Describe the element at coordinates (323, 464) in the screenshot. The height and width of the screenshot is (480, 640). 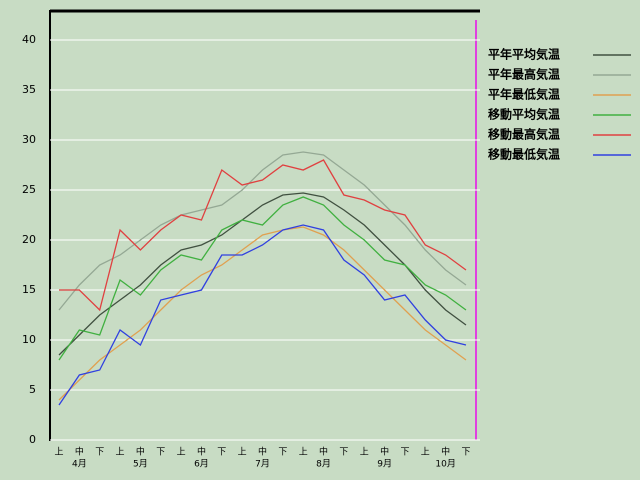
I see `month-label: 8月` at that location.